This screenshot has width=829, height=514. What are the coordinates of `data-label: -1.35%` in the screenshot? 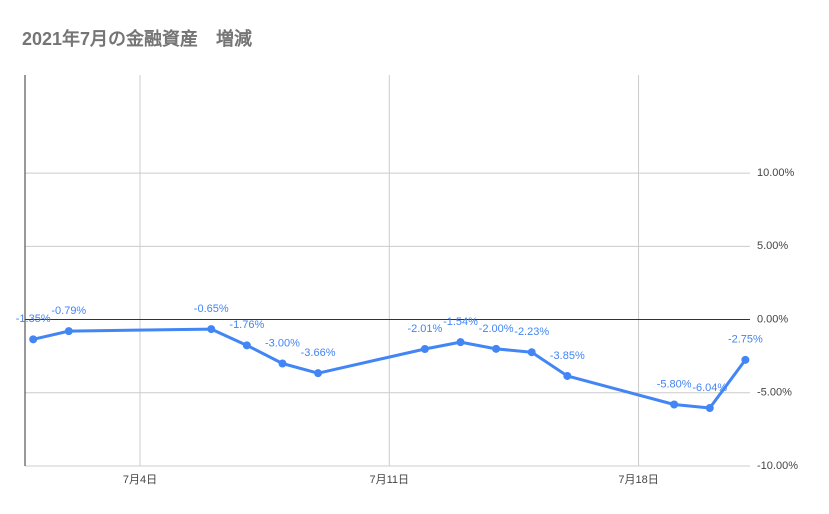 It's located at (33, 319).